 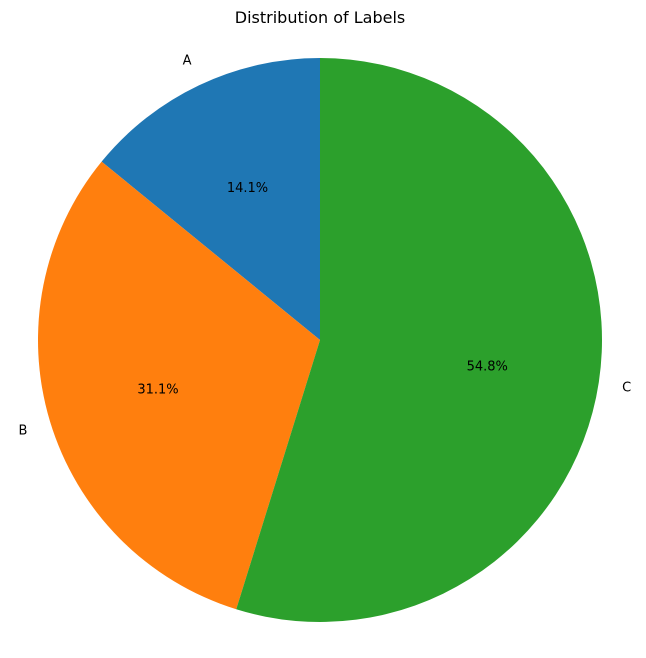 What do you see at coordinates (320, 17) in the screenshot?
I see `chart-title: Distribution of Labels` at bounding box center [320, 17].